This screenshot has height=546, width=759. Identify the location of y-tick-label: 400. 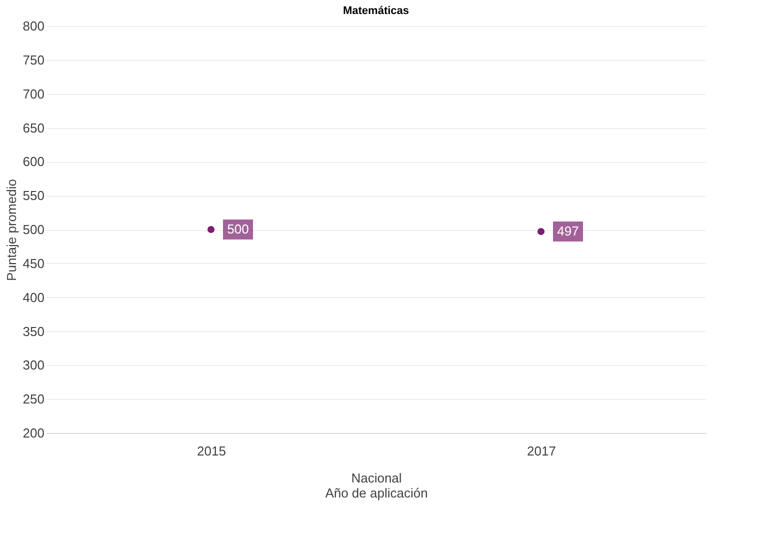
(33, 297).